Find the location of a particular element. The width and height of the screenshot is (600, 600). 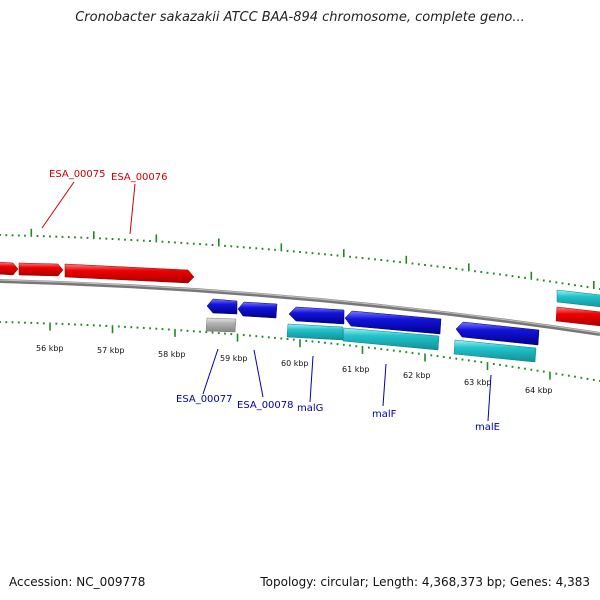

scale-label-60: 60 kbp is located at coordinates (295, 363).